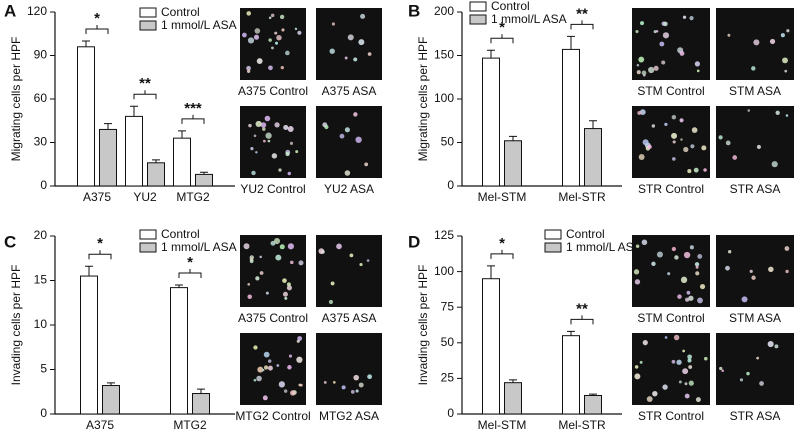  What do you see at coordinates (671, 416) in the screenshot?
I see `image-caption: STR Control` at bounding box center [671, 416].